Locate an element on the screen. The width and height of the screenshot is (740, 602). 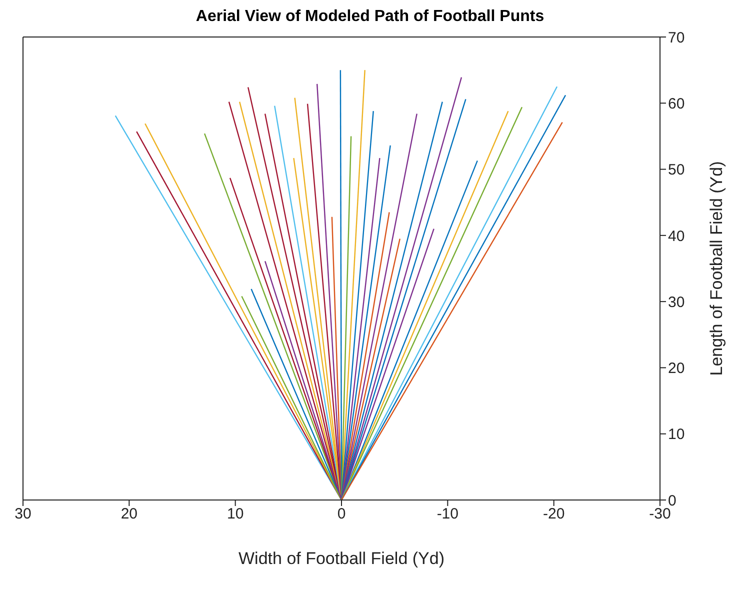
y-axis-title: Length of Football Field (Yd) is located at coordinates (716, 268).